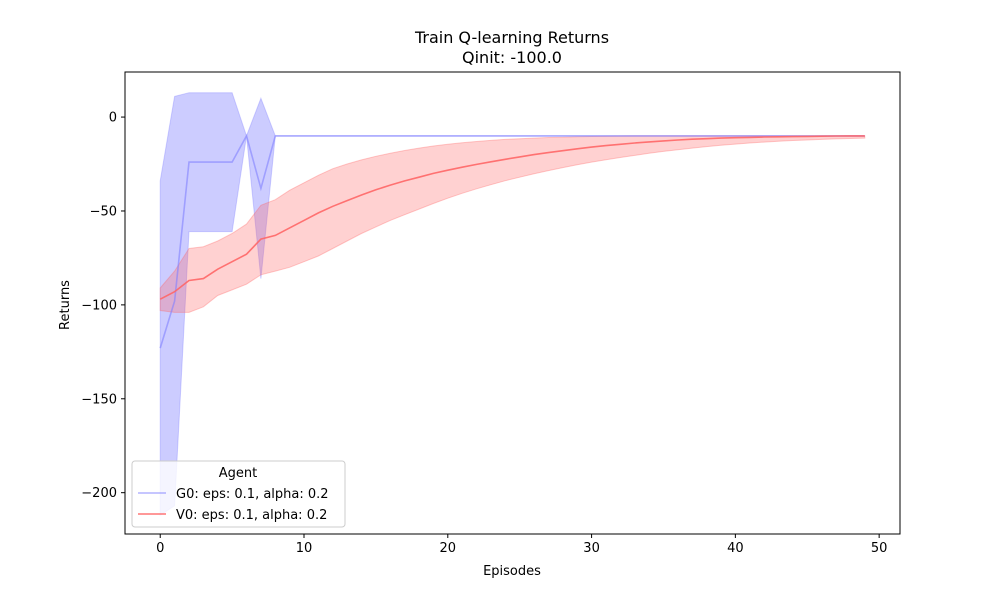 The height and width of the screenshot is (600, 1000). What do you see at coordinates (591, 548) in the screenshot?
I see `x-tick-label: 30` at bounding box center [591, 548].